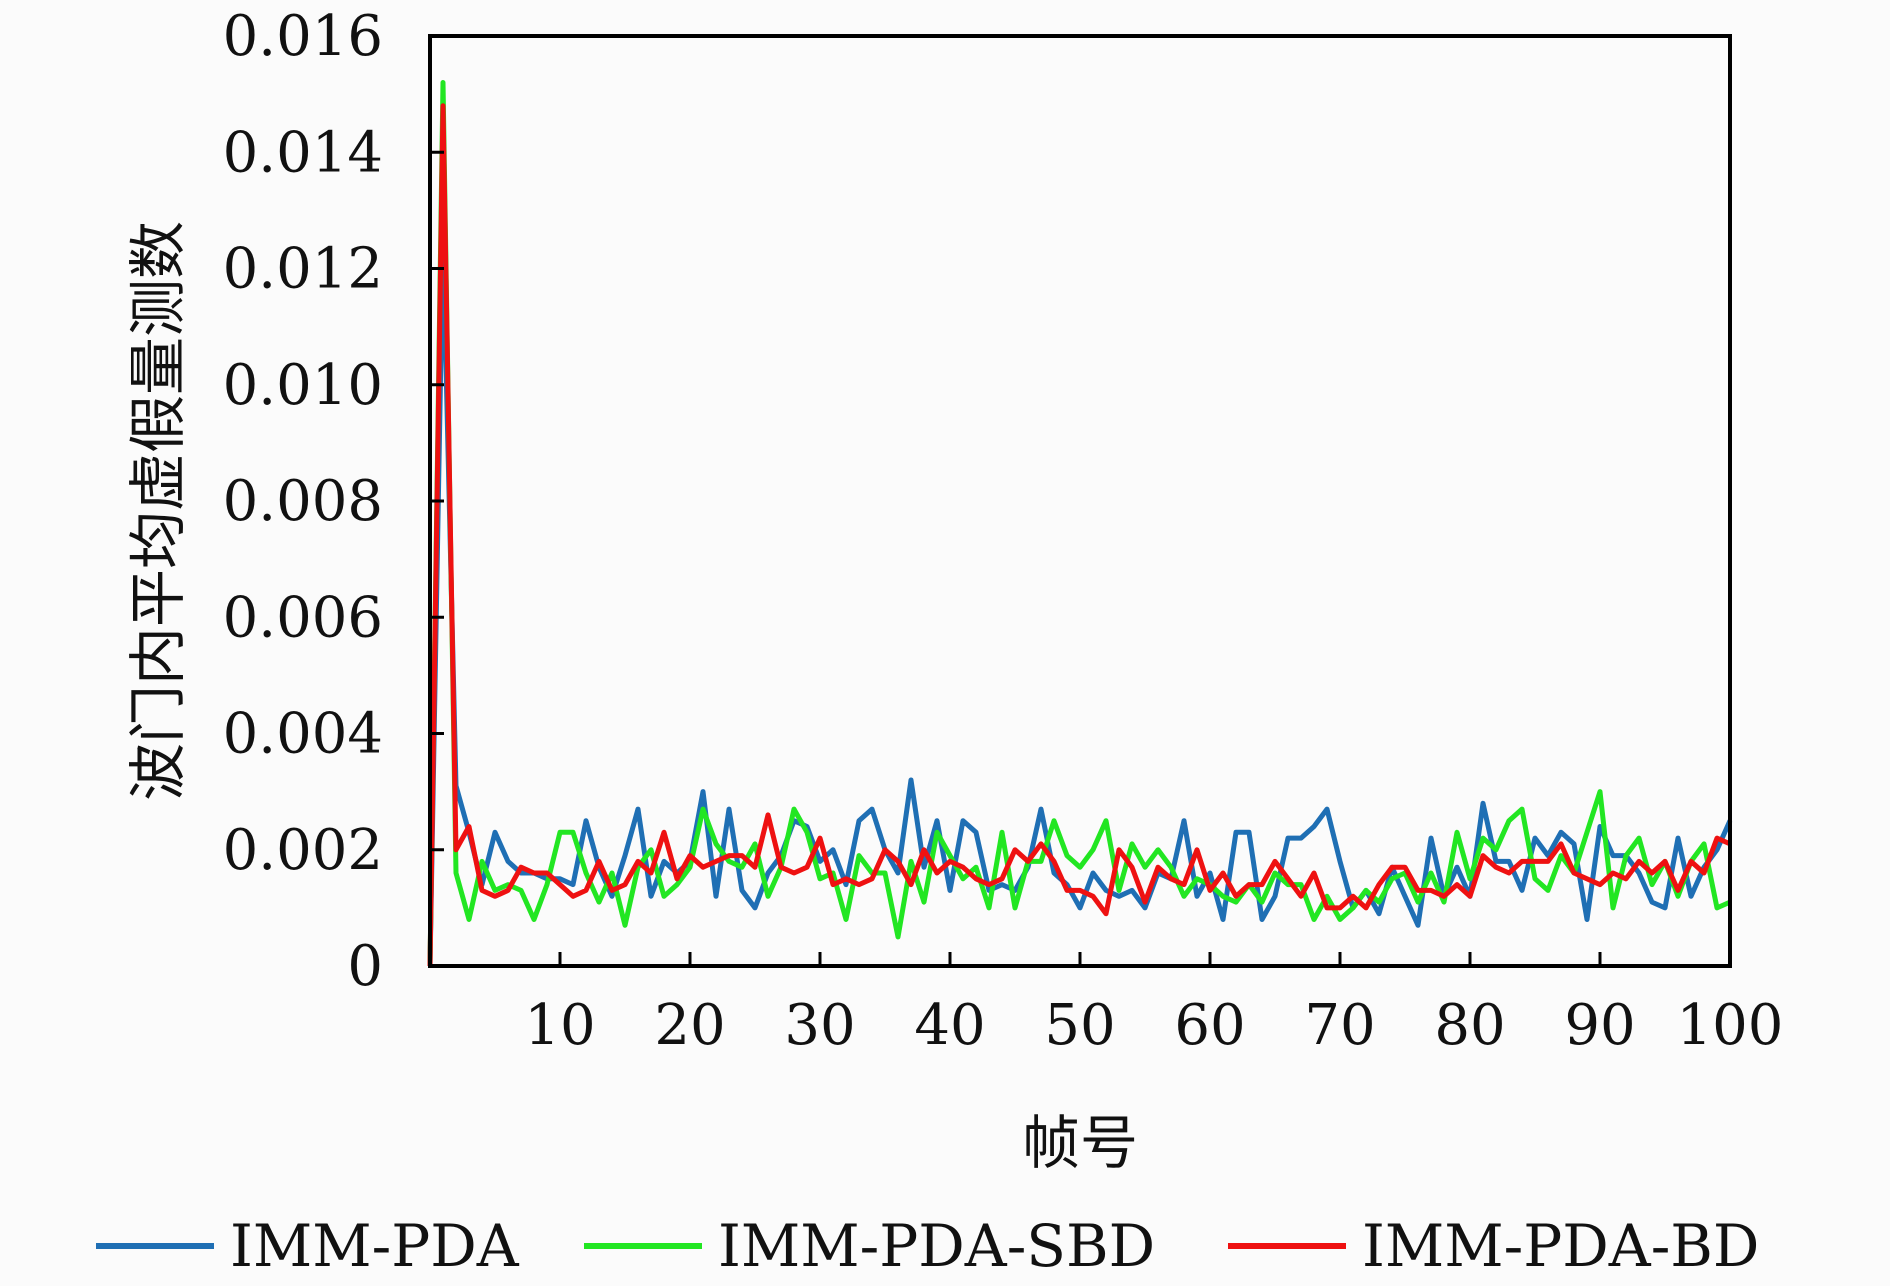 Image resolution: width=1890 pixels, height=1286 pixels. I want to click on y-tick-label: 0.014, so click(303, 152).